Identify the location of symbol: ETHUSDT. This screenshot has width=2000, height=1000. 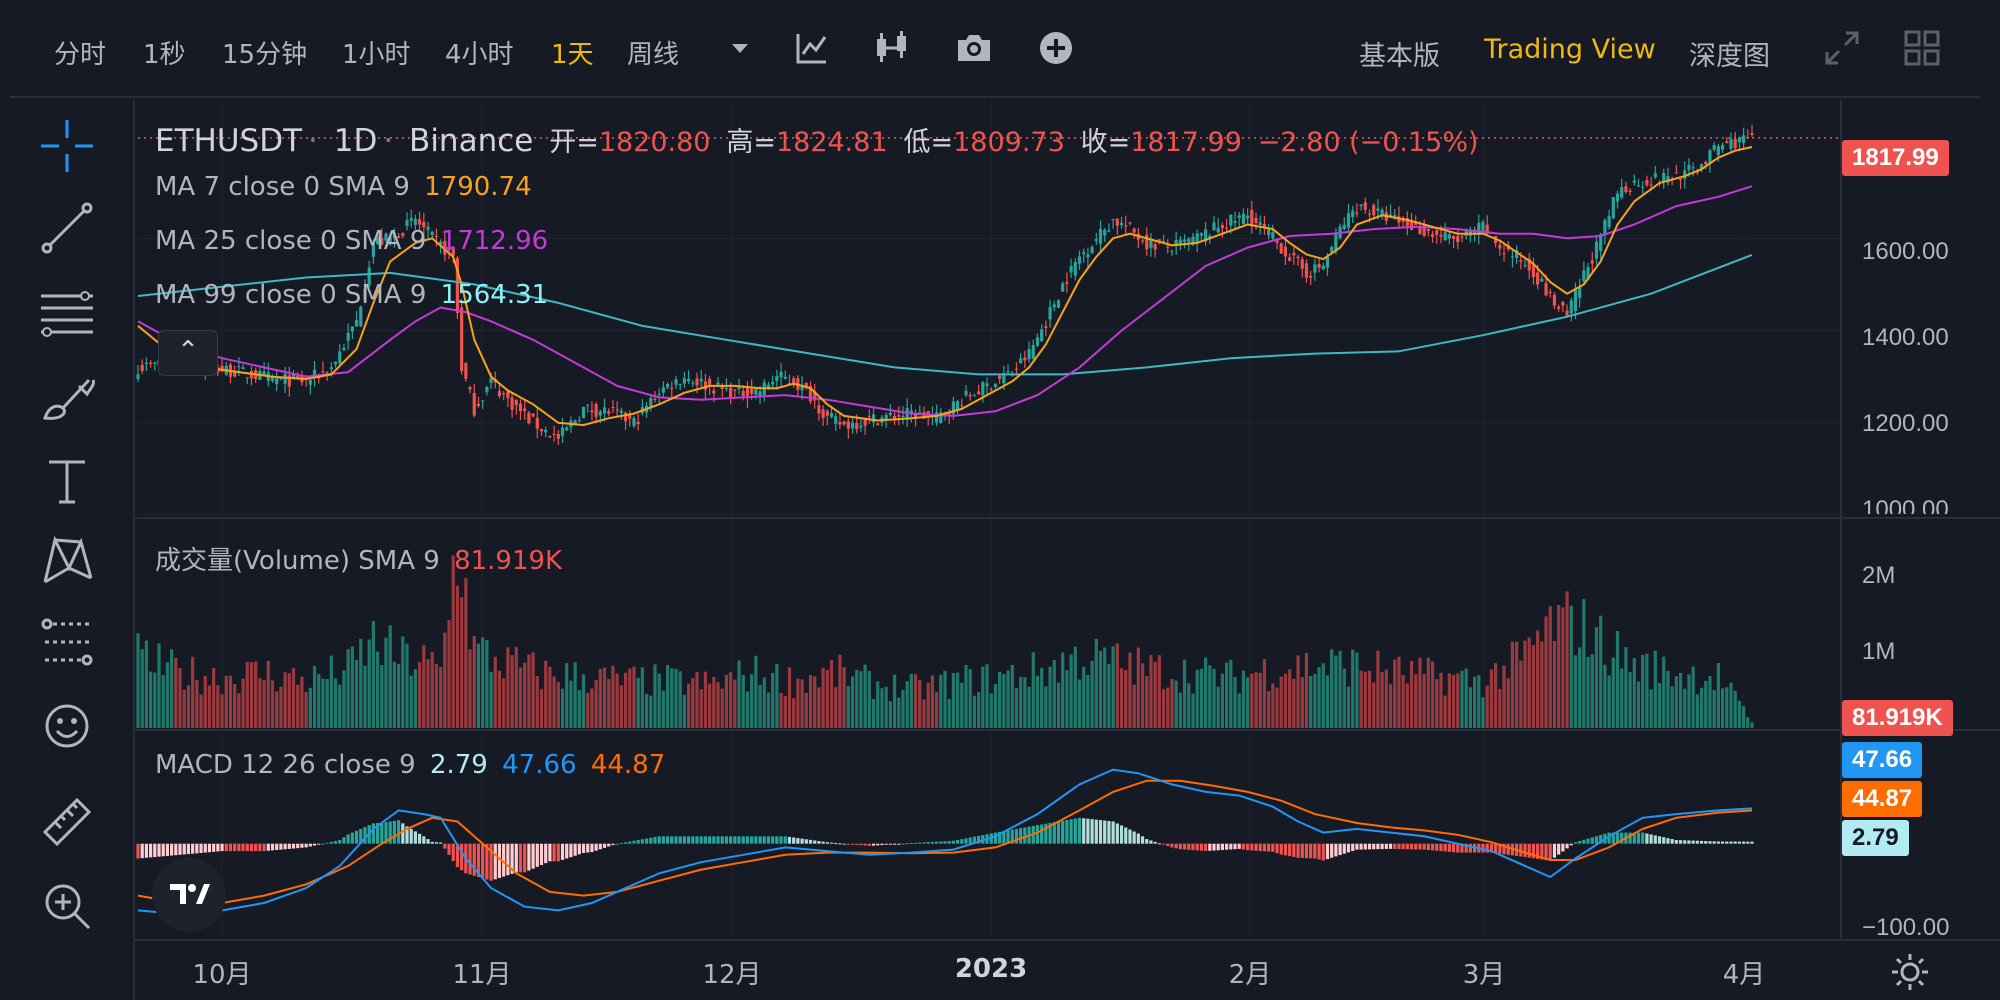
(229, 141).